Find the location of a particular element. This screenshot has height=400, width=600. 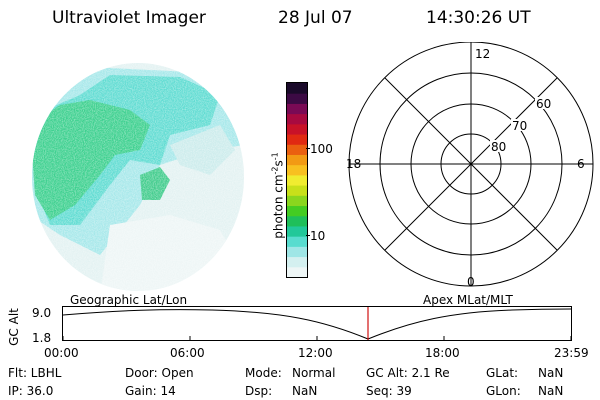

seq-info: Seq: 39 is located at coordinates (389, 391).